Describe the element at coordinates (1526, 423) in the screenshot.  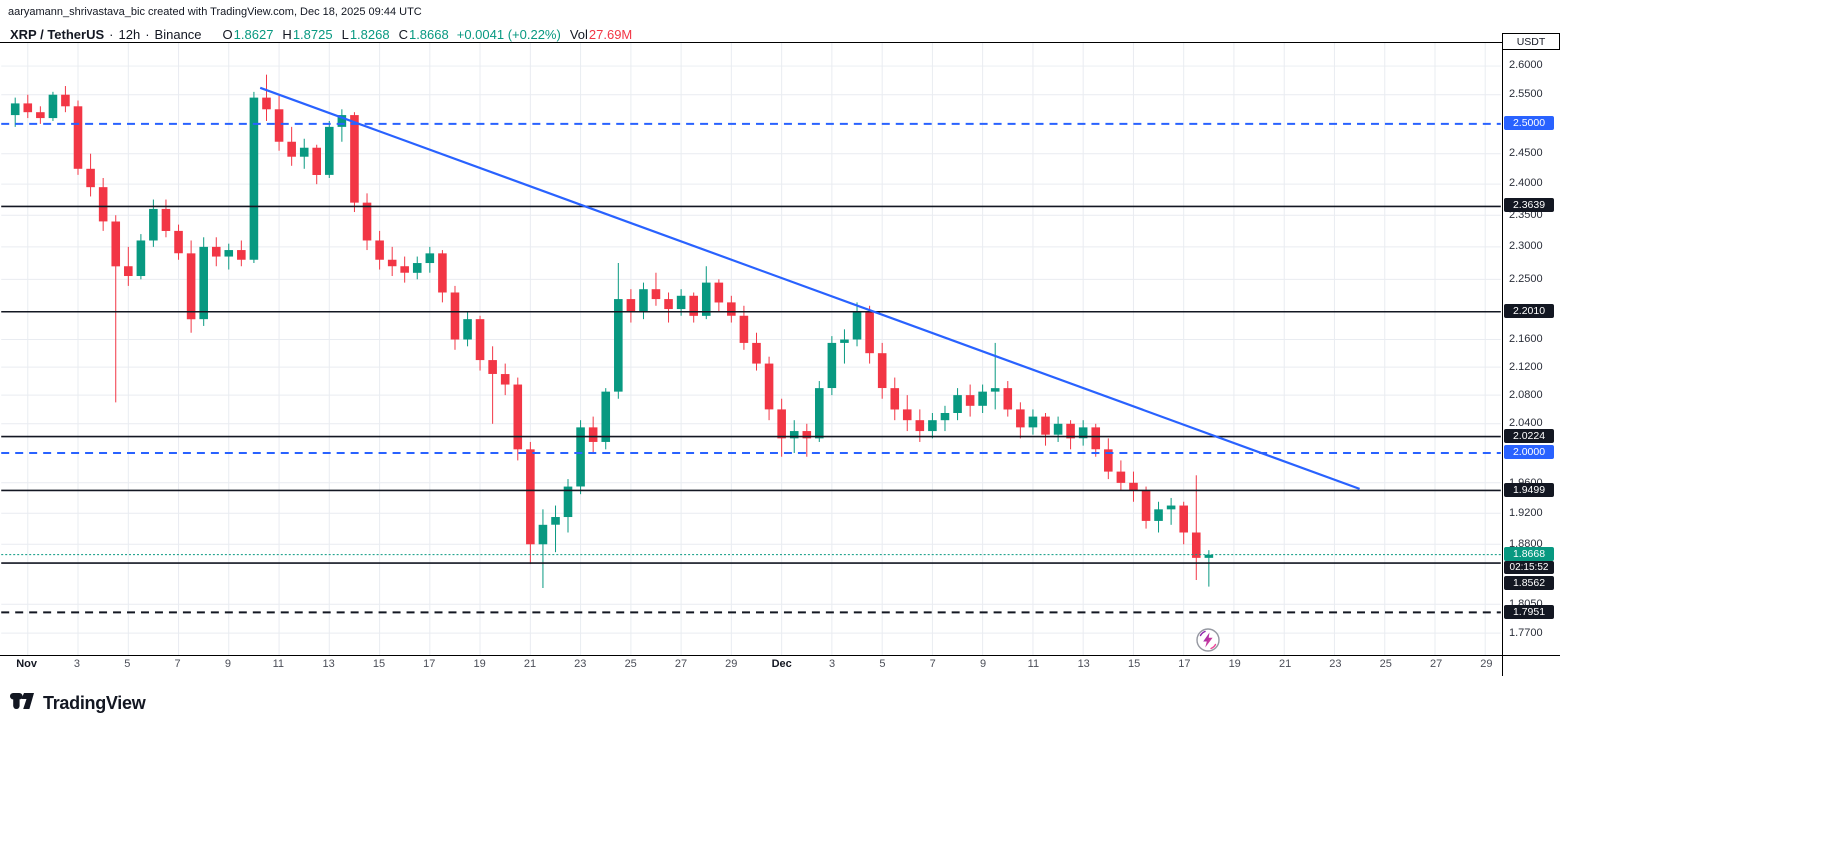
I see `price-tick: 2.0400` at that location.